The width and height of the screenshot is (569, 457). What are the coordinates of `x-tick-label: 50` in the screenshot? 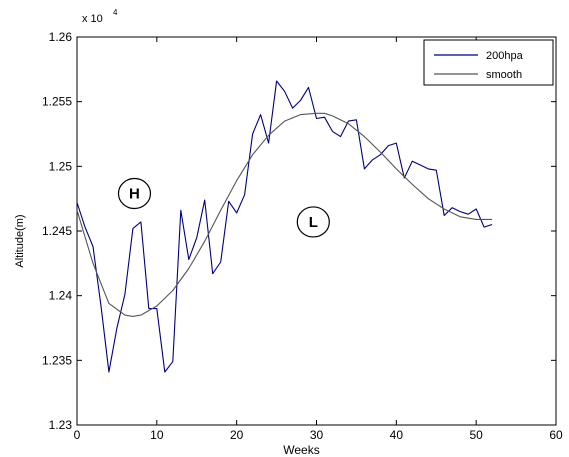 It's located at (476, 435).